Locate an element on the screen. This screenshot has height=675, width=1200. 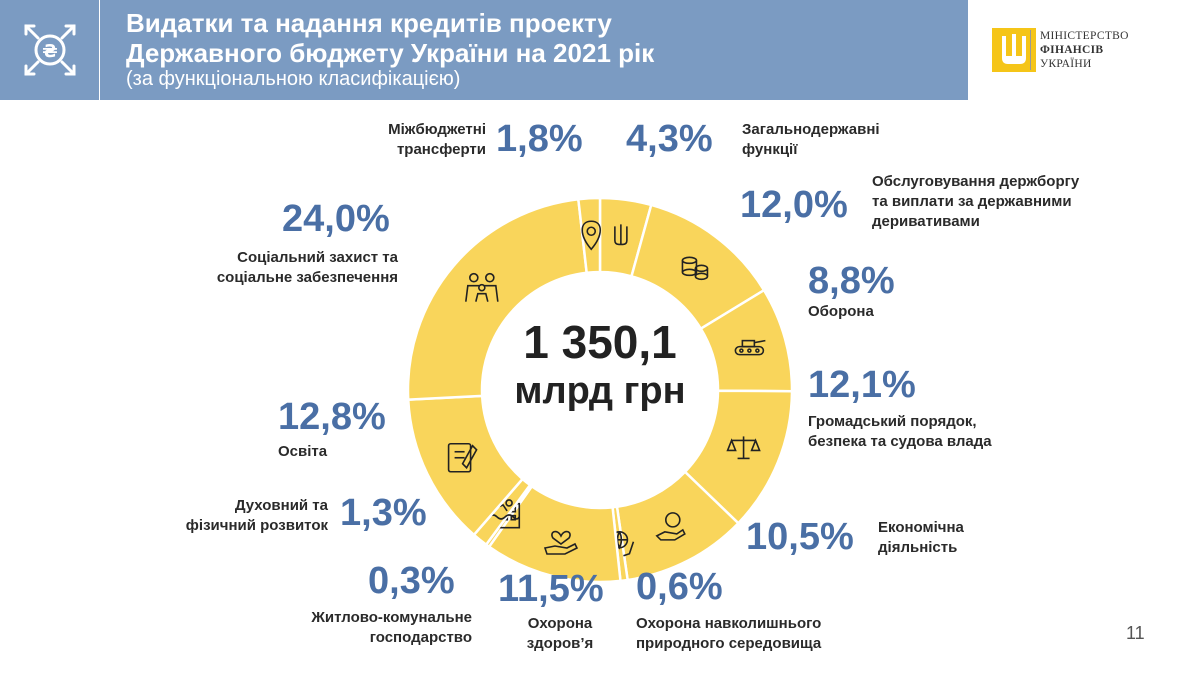
label-socialnyi-1: Соціальний захист та is located at coordinates (317, 257).